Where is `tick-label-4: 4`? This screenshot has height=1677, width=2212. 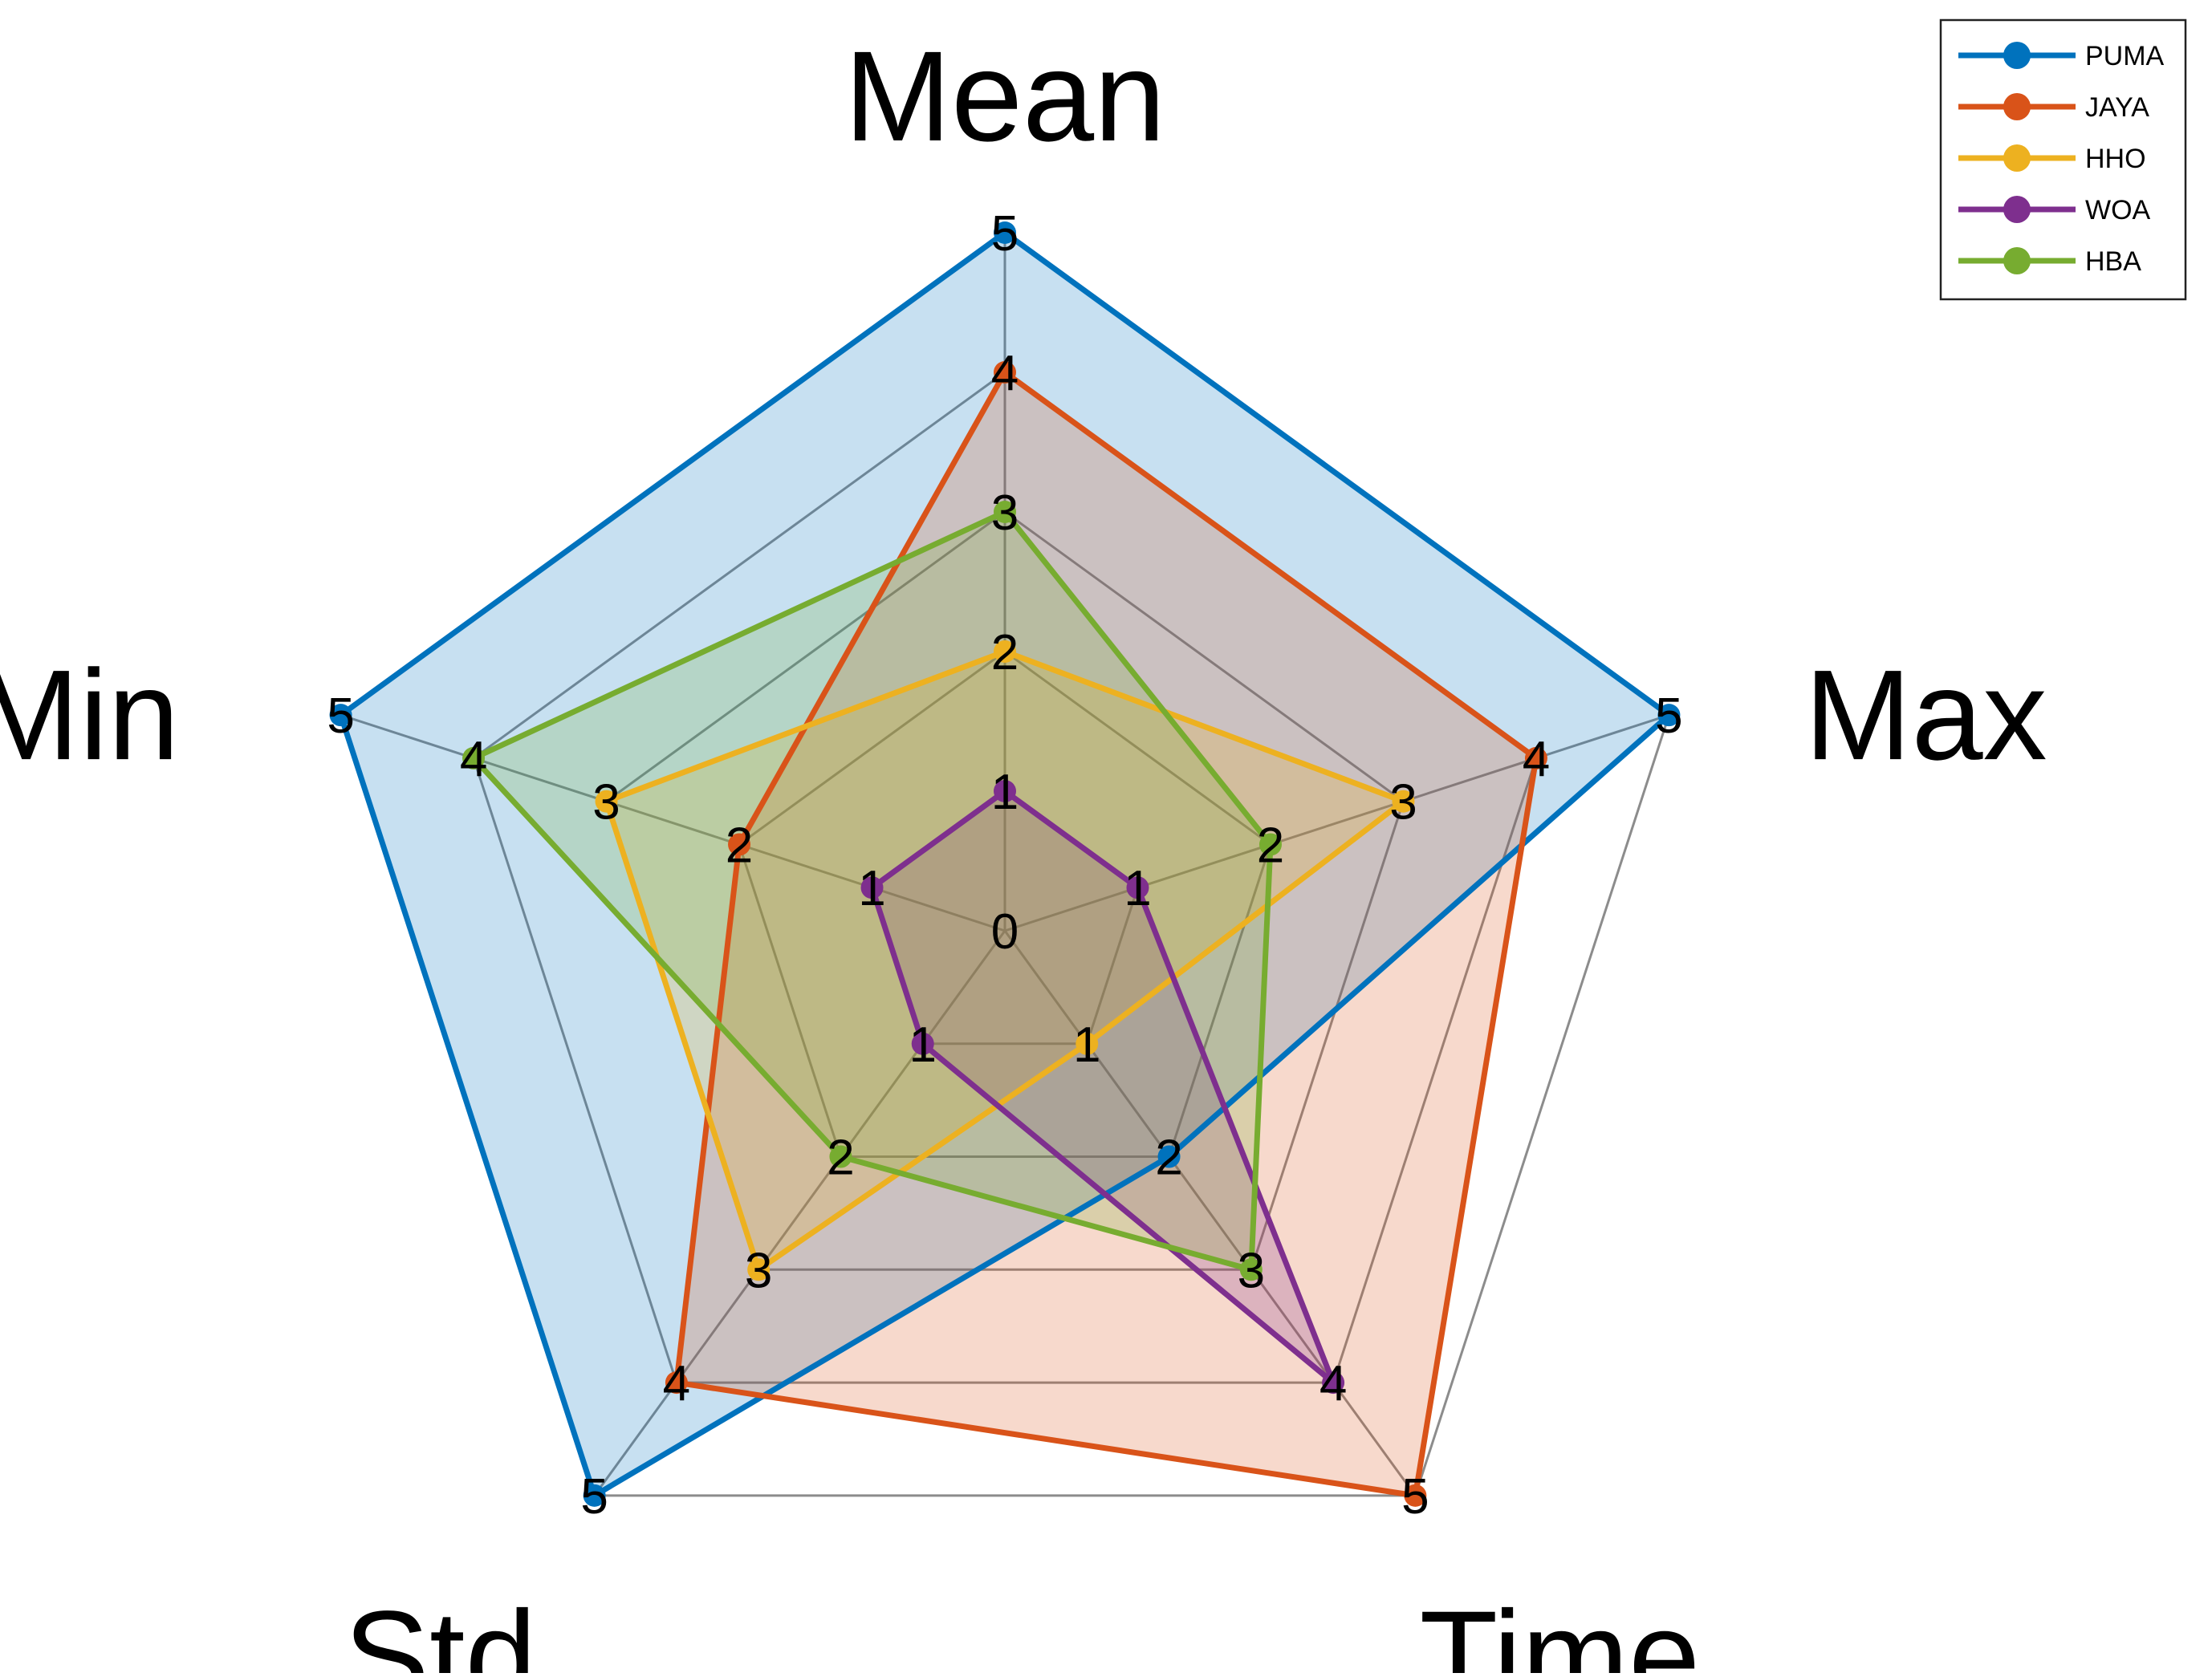
tick-label-4: 4 is located at coordinates (1005, 373).